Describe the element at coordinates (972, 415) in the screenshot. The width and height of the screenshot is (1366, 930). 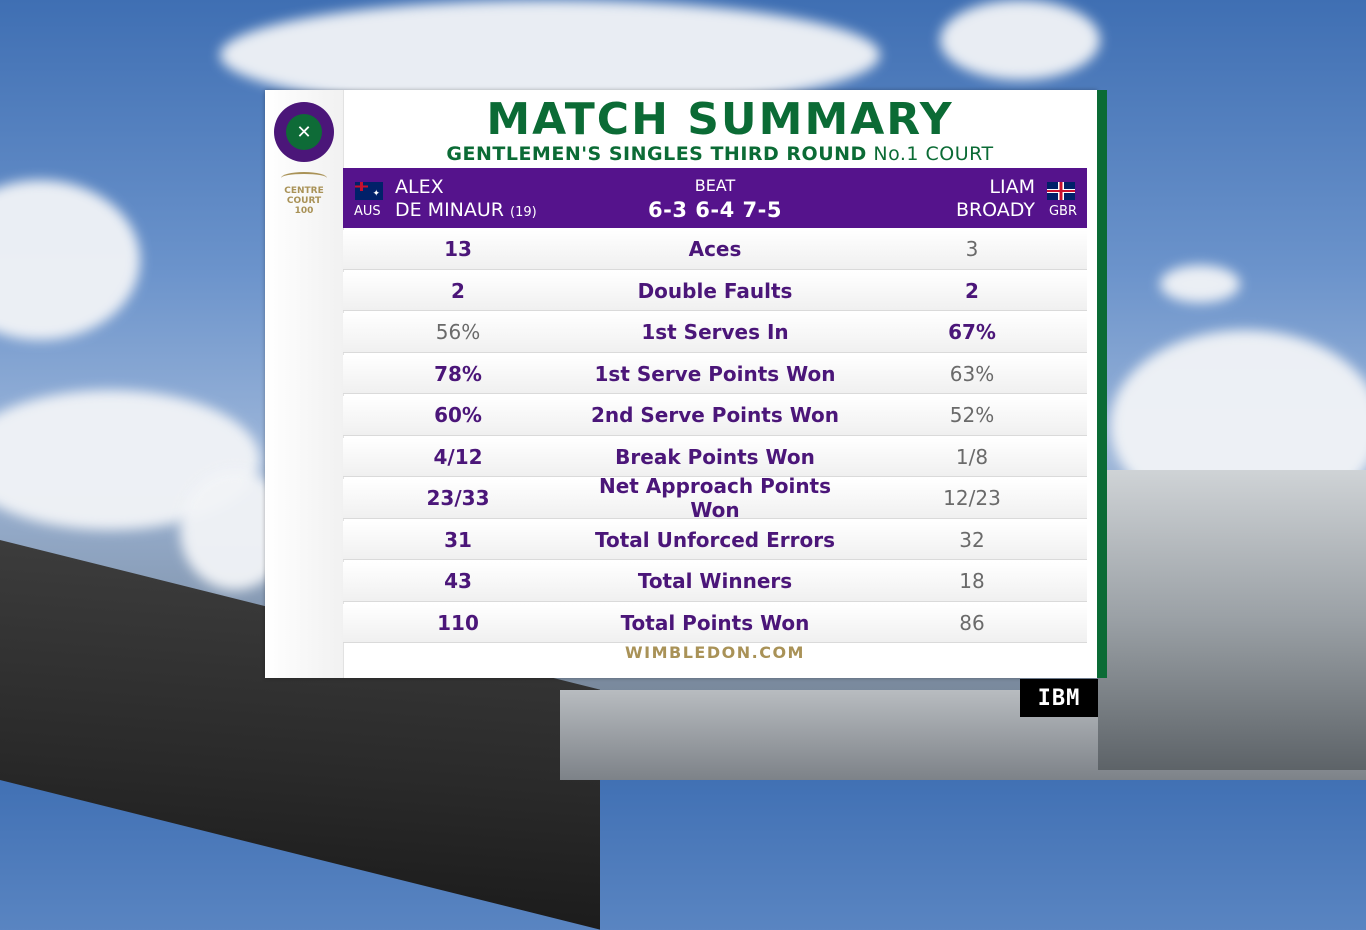
I see `player2-stat-value: 52%` at that location.